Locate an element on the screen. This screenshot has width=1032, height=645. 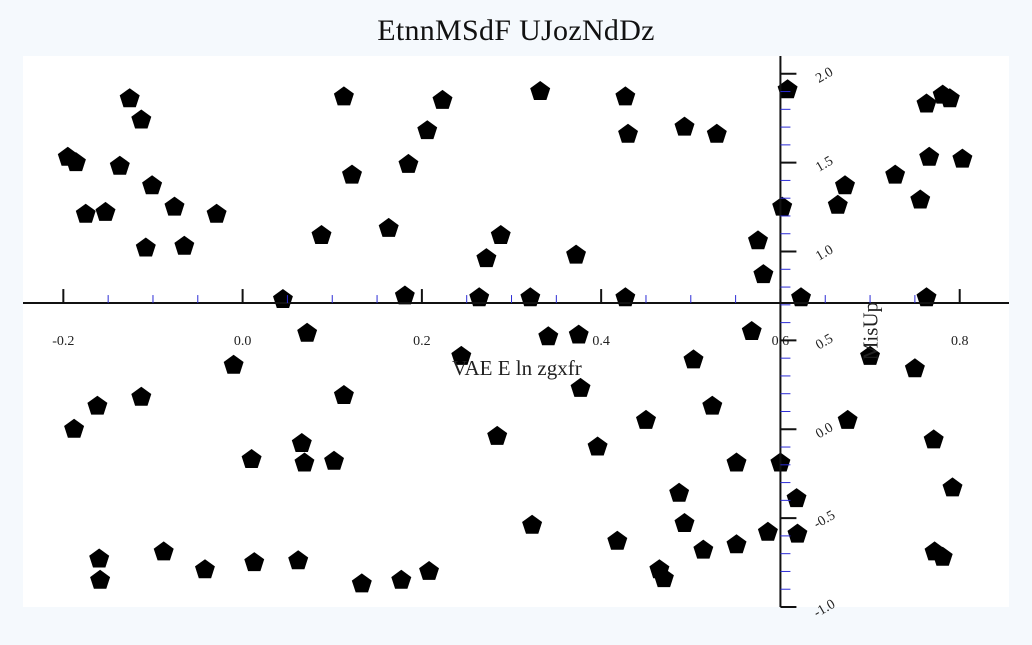
x-tick-label: 0.2 is located at coordinates (422, 341).